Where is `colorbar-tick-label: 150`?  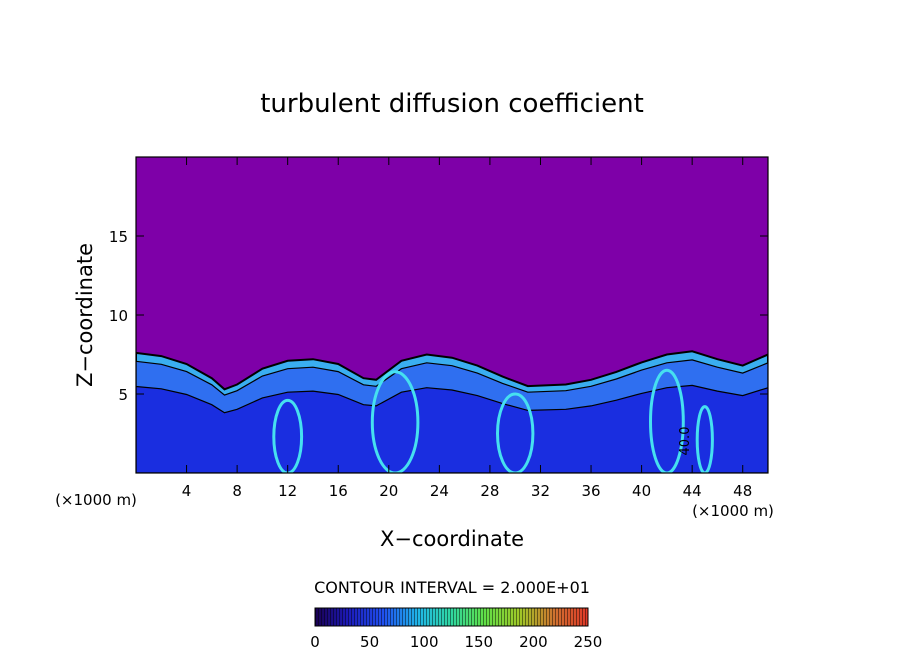 colorbar-tick-label: 150 is located at coordinates (478, 642).